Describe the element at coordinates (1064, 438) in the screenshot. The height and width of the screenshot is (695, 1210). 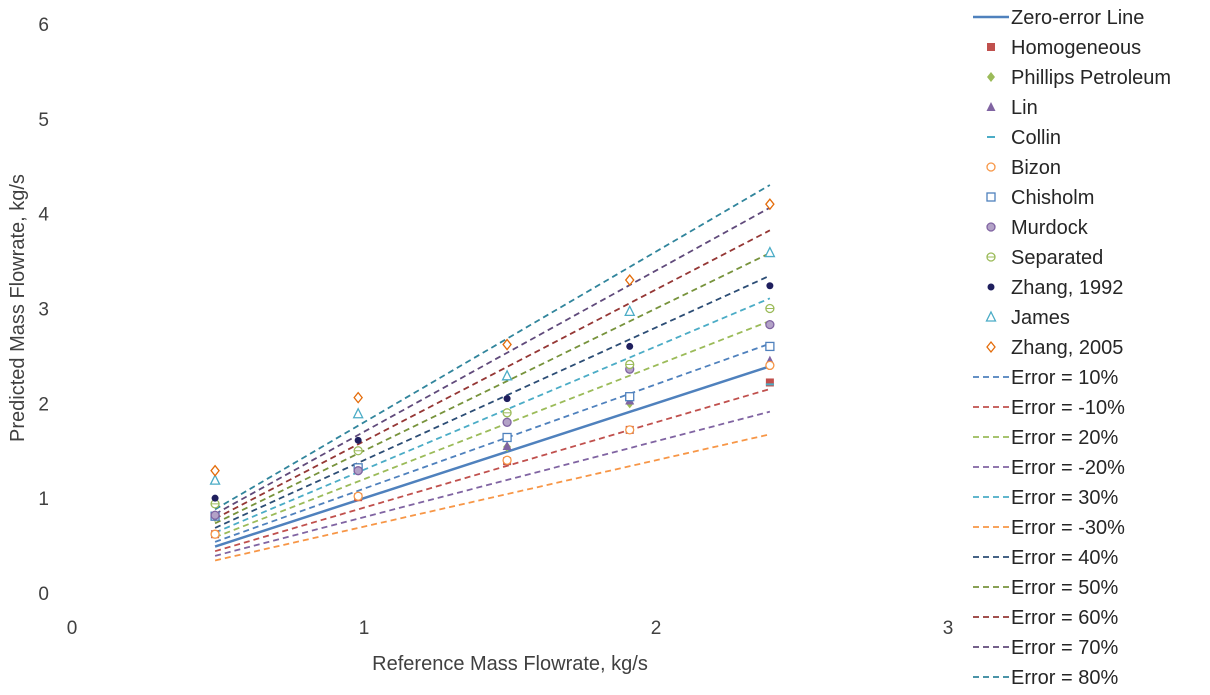
I see `legend-label: Error = 20%` at that location.